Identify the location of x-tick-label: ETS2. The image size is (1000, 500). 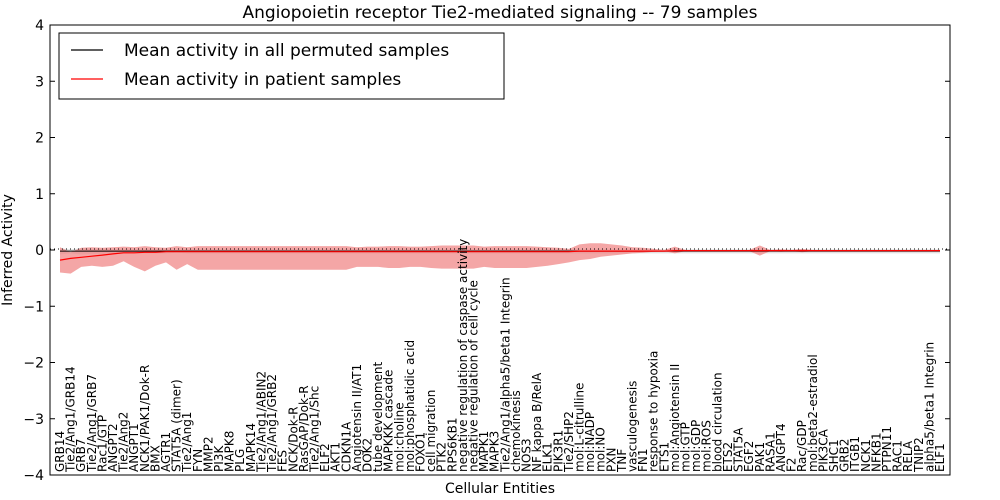
(728, 457).